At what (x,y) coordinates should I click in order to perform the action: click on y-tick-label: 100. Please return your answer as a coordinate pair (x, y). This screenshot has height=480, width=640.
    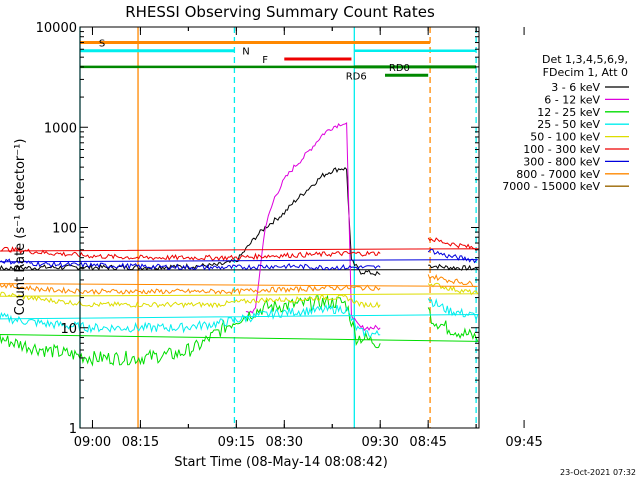
    Looking at the image, I should click on (64, 229).